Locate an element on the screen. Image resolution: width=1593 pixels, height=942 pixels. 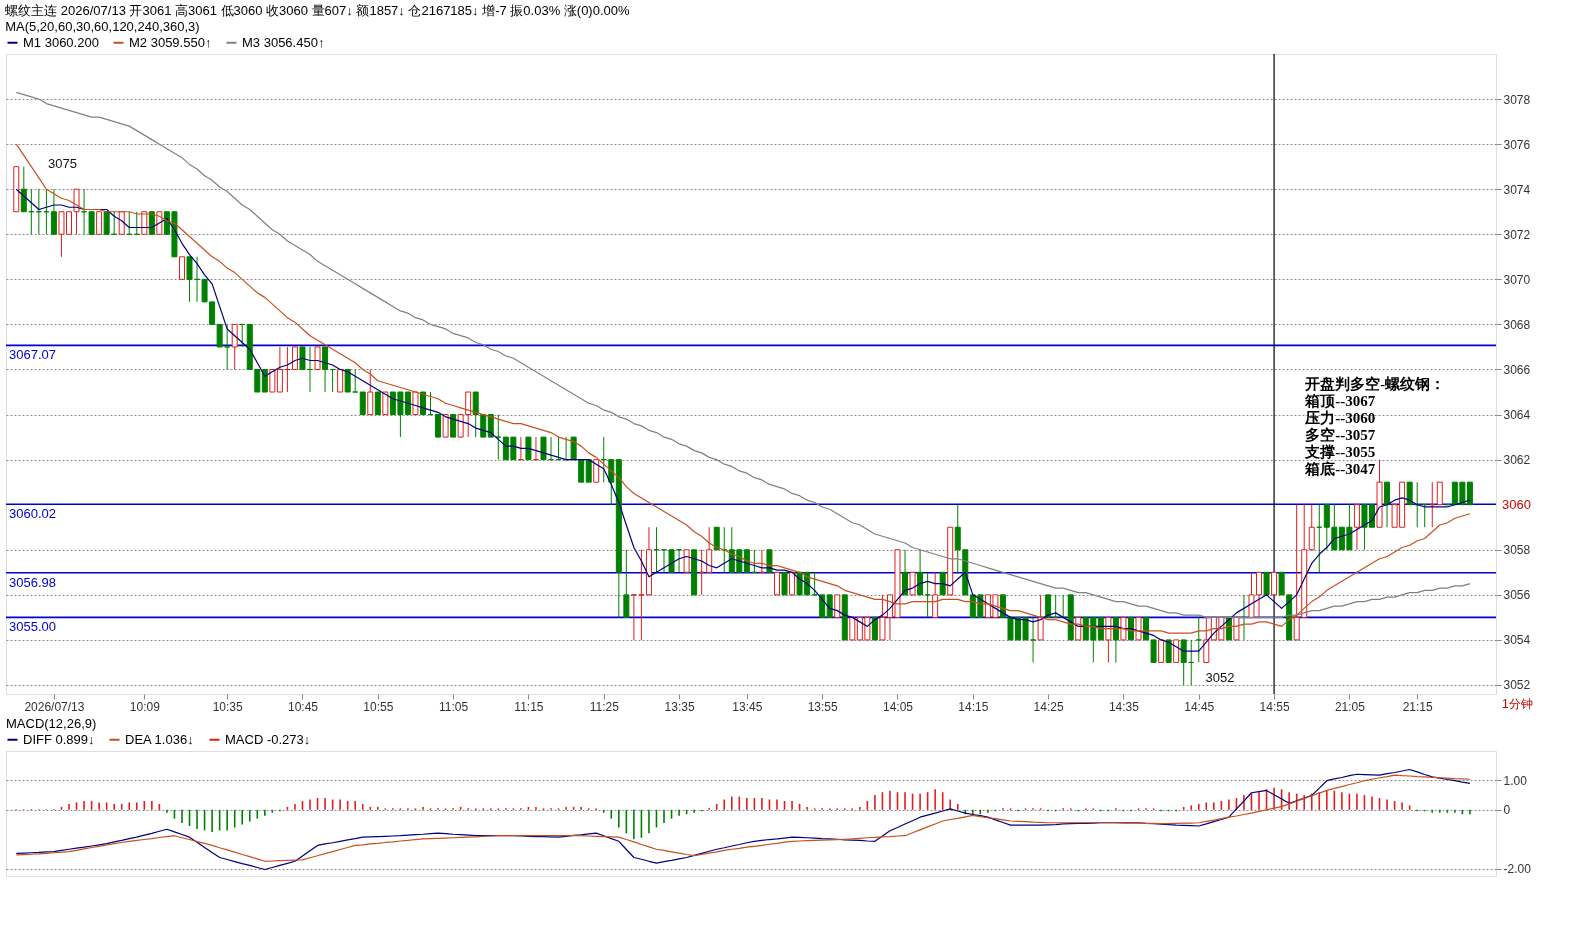
ref-line-label: 3067.07 is located at coordinates (32, 355).